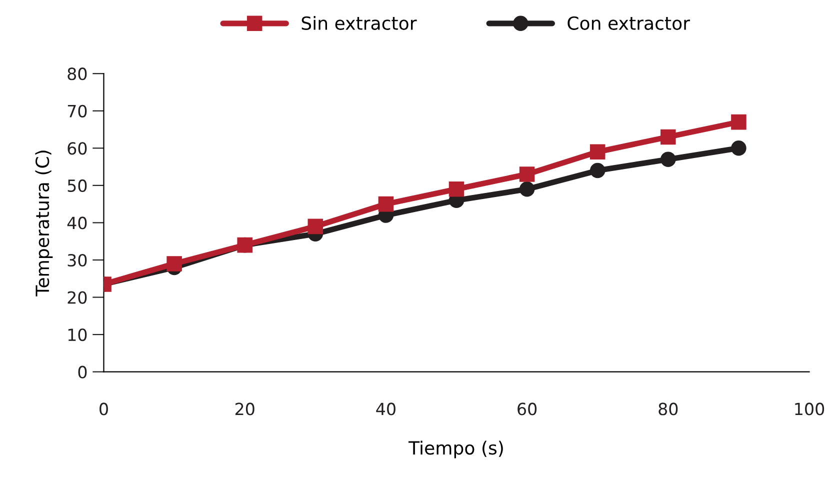  Describe the element at coordinates (104, 409) in the screenshot. I see `x-tick-label: 0` at that location.